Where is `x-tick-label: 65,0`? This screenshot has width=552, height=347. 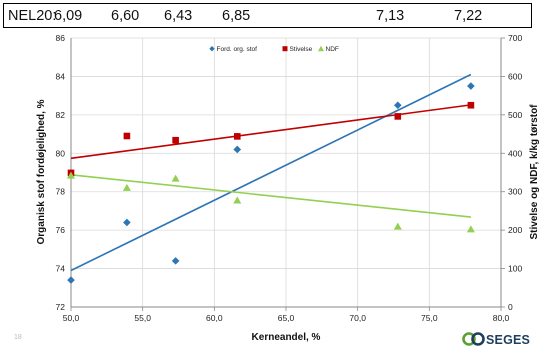
x-tick-label: 65,0 is located at coordinates (286, 318).